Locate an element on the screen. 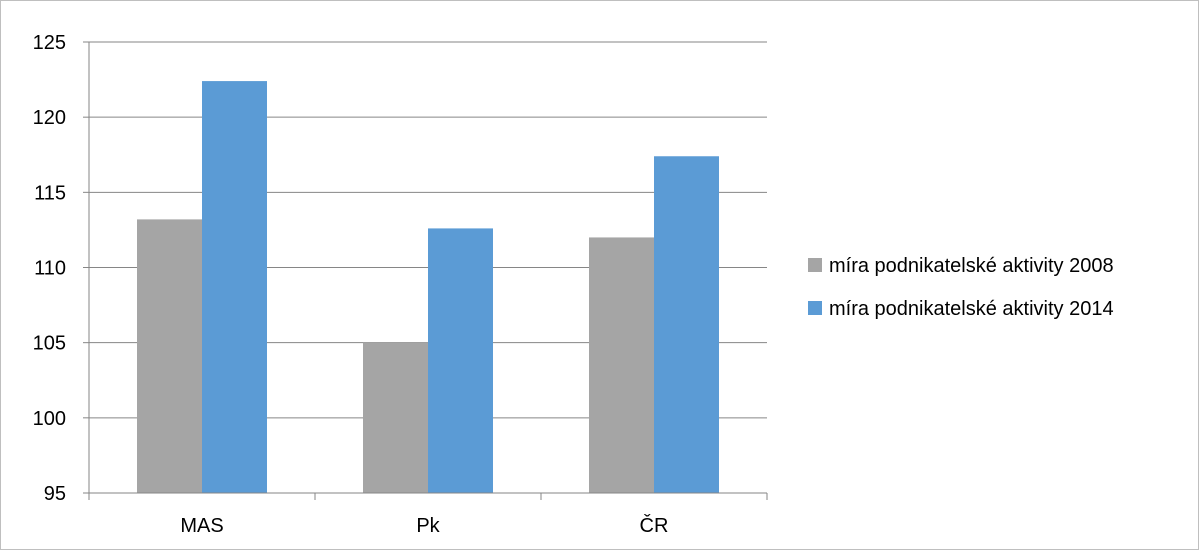 This screenshot has height=551, width=1200. y-tick-label: 95 is located at coordinates (55, 494).